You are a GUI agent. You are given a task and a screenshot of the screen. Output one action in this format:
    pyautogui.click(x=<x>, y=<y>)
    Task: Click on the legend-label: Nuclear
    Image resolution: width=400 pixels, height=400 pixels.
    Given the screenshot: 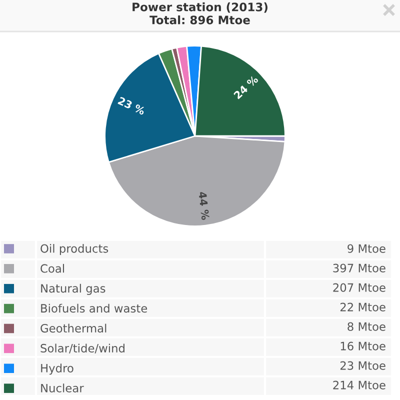 What is the action you would take?
    pyautogui.click(x=62, y=388)
    